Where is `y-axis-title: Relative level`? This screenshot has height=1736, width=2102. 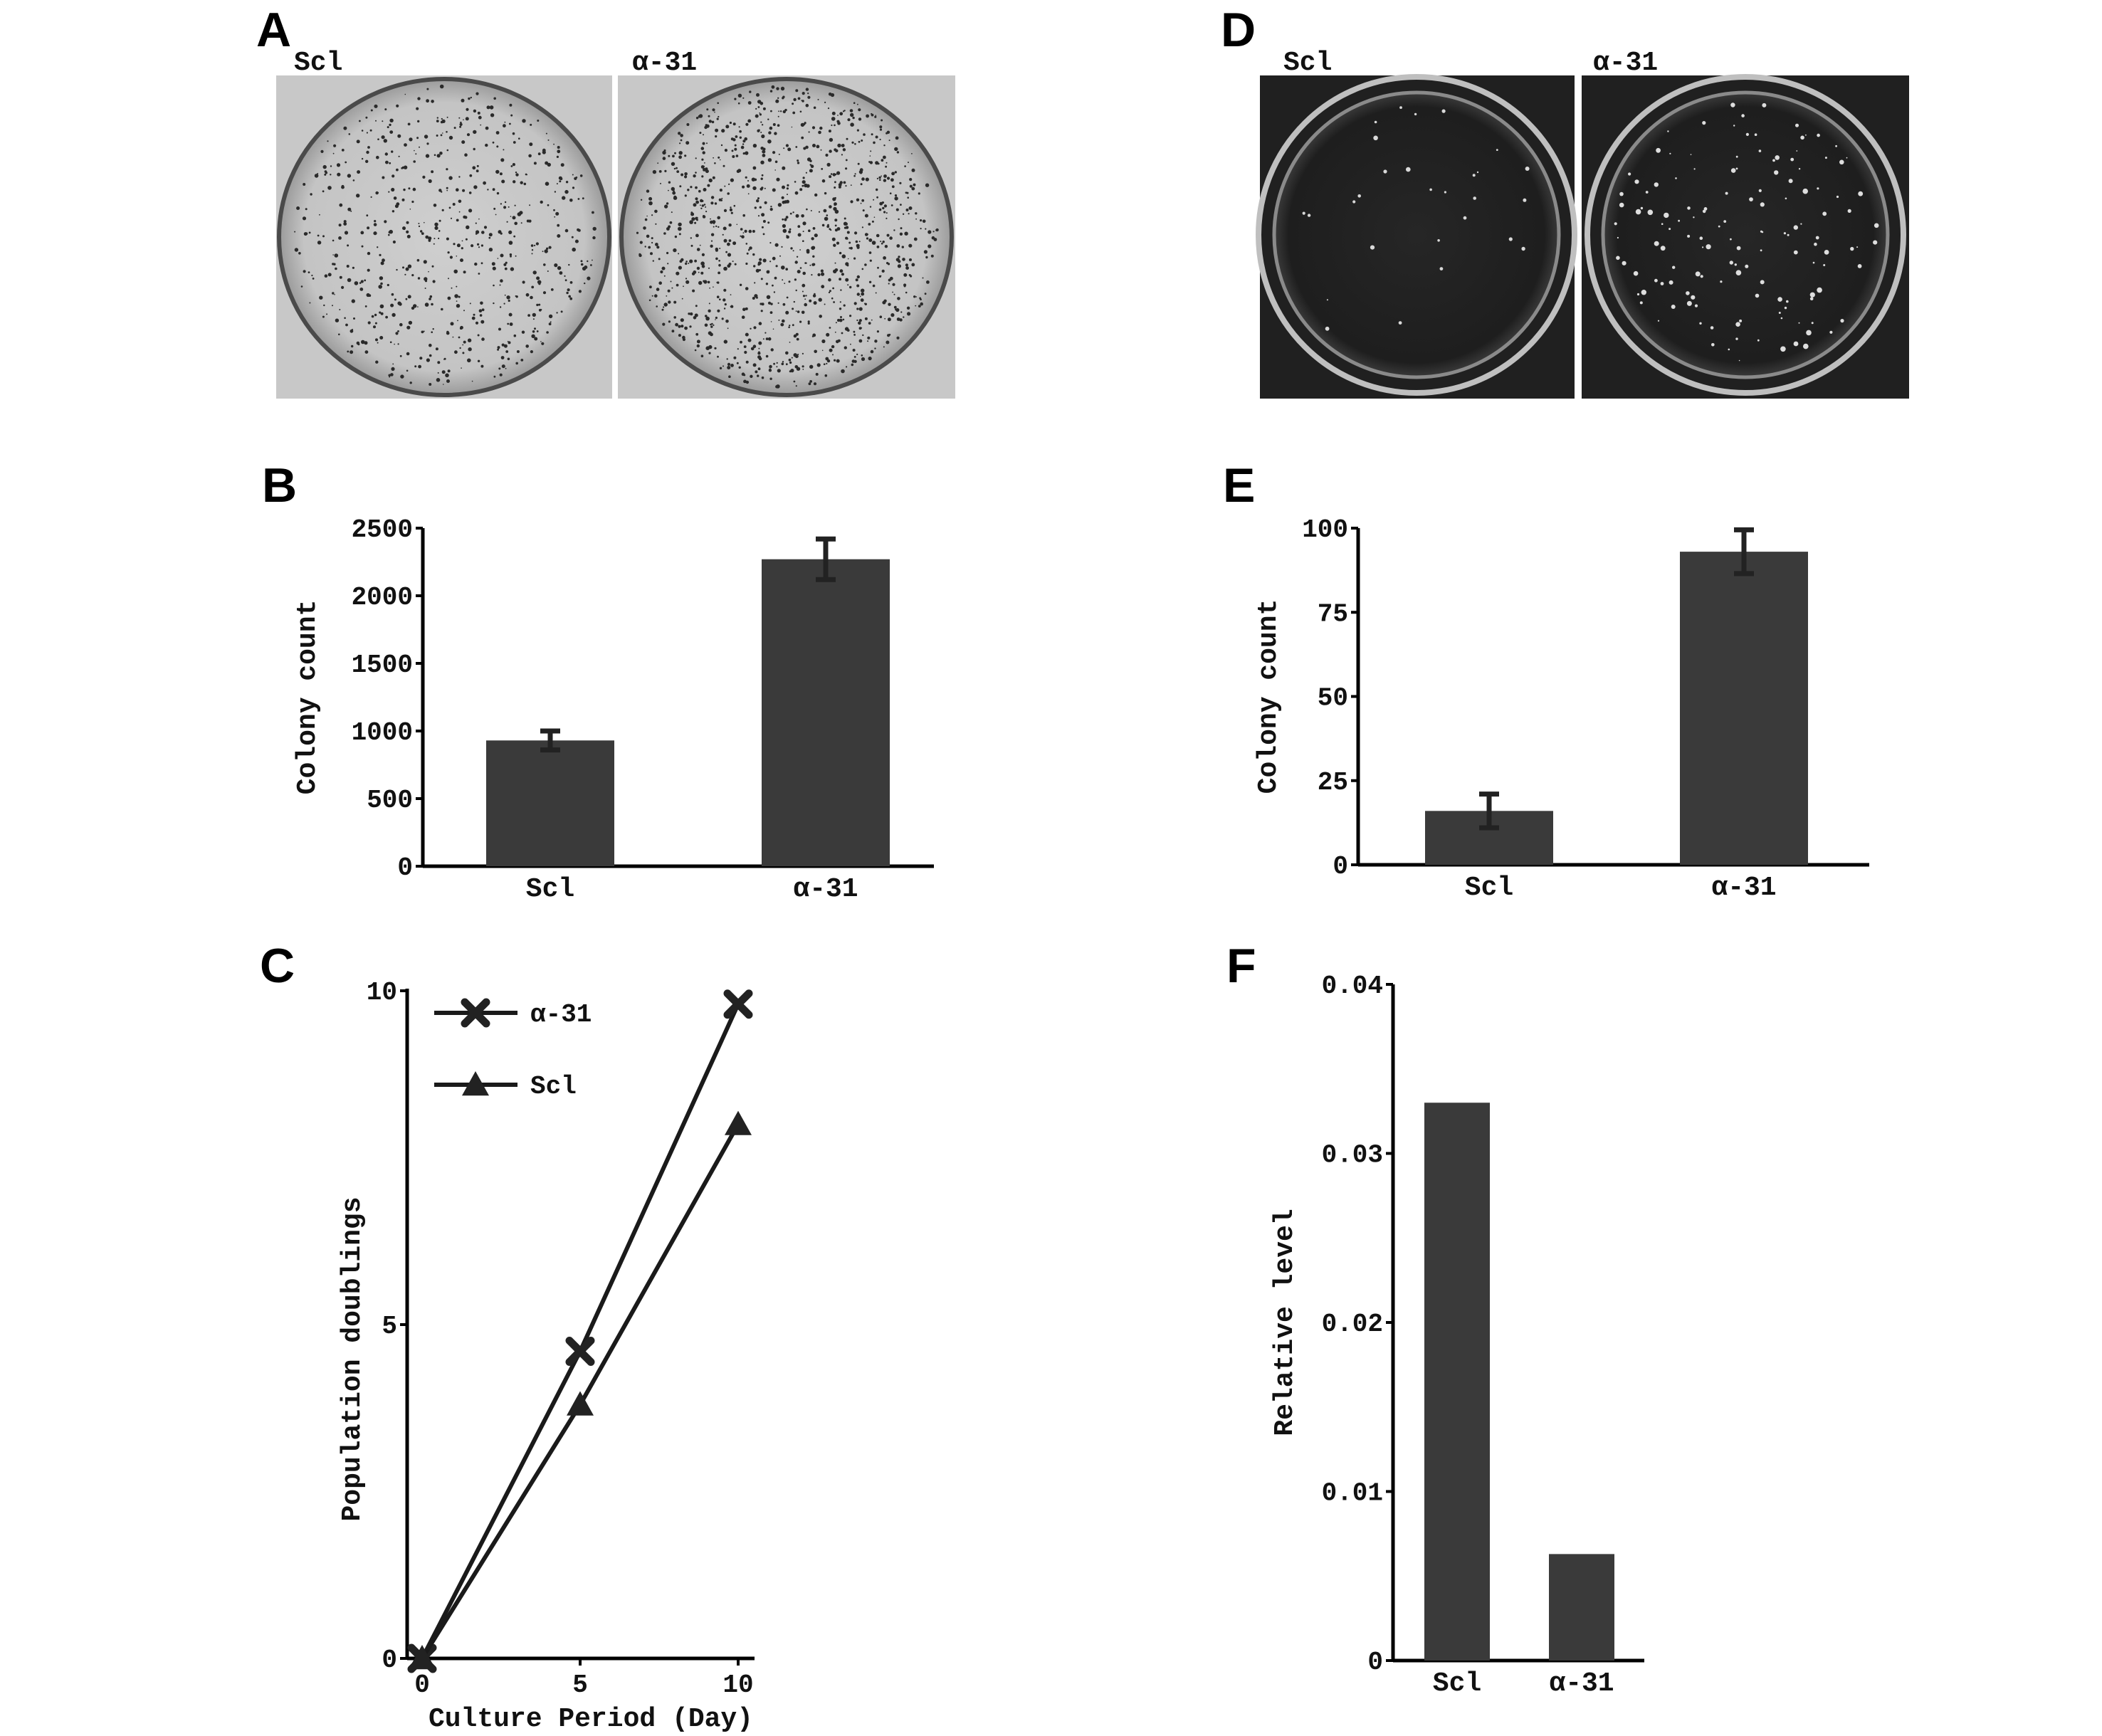
y-axis-title: Relative level is located at coordinates (1285, 1322).